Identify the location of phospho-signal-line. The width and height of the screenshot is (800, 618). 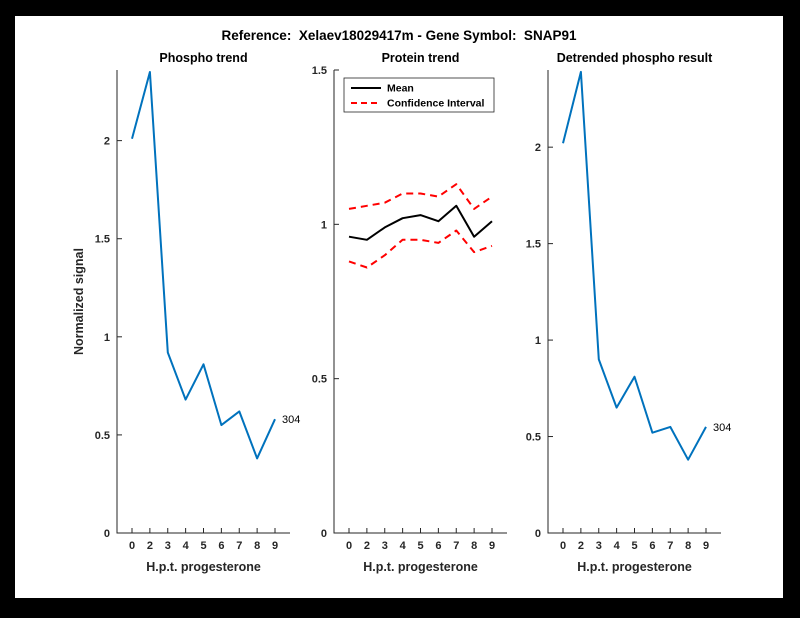
(203, 265).